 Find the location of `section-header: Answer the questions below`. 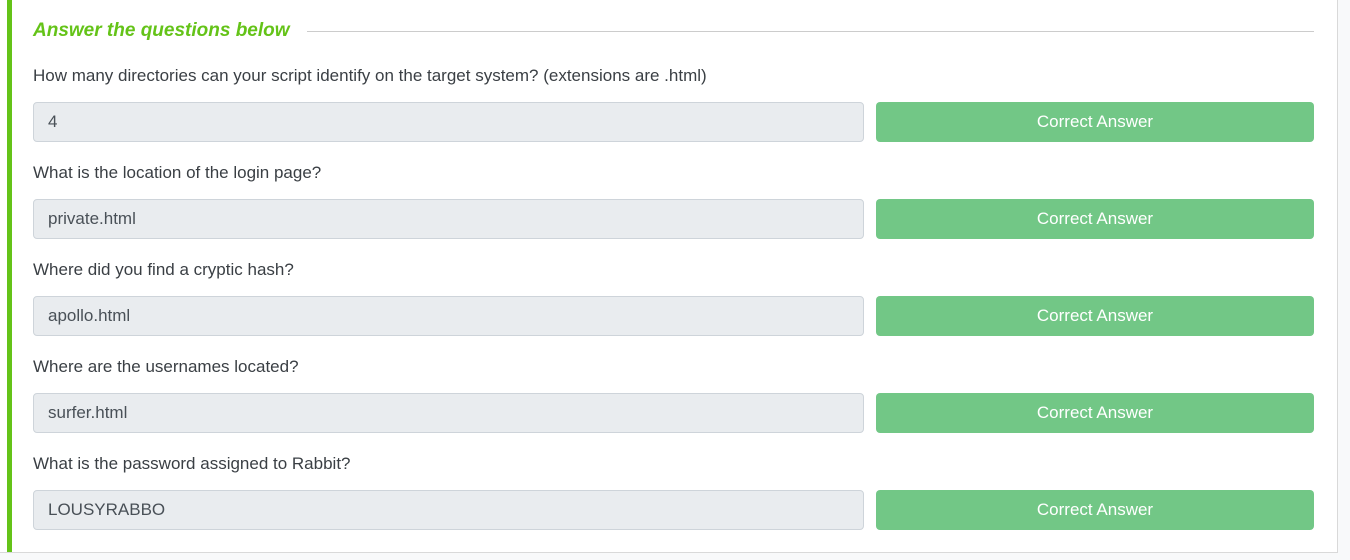

section-header: Answer the questions below is located at coordinates (673, 31).